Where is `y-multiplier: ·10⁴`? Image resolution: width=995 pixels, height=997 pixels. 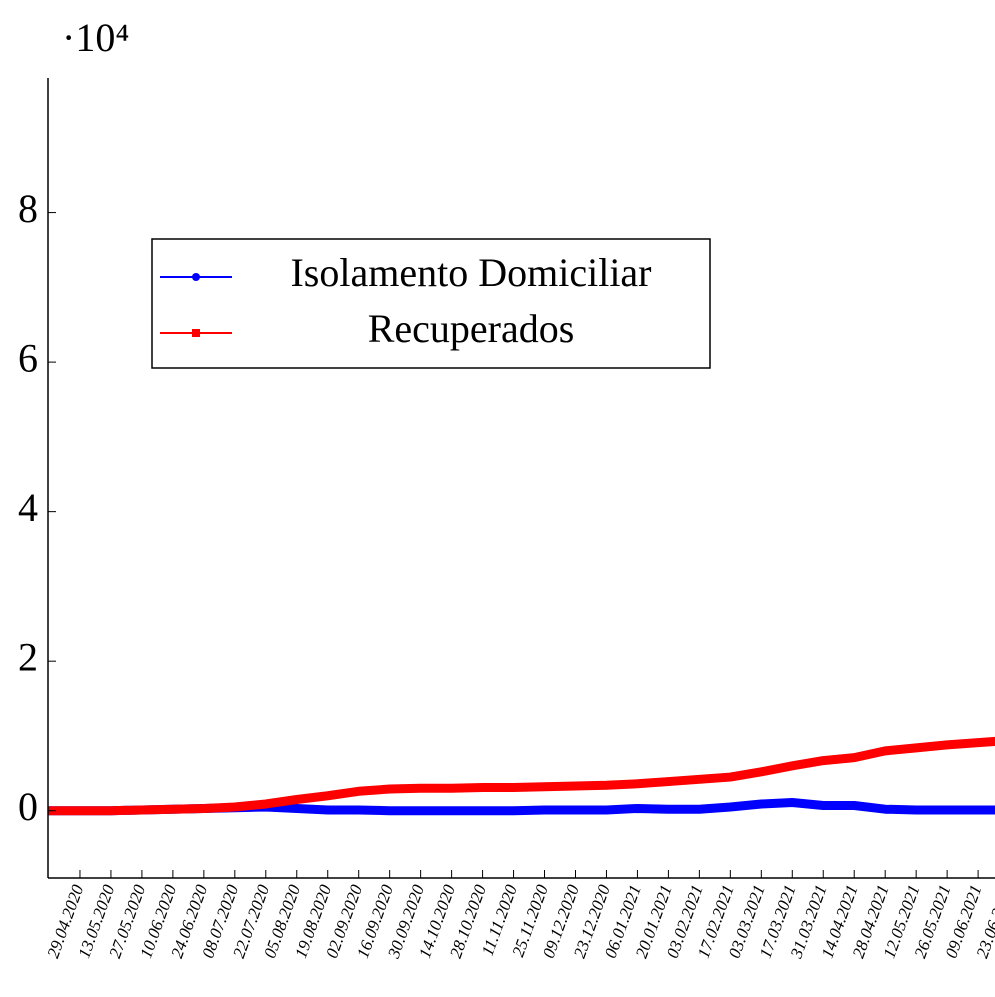 y-multiplier: ·10⁴ is located at coordinates (95, 37).